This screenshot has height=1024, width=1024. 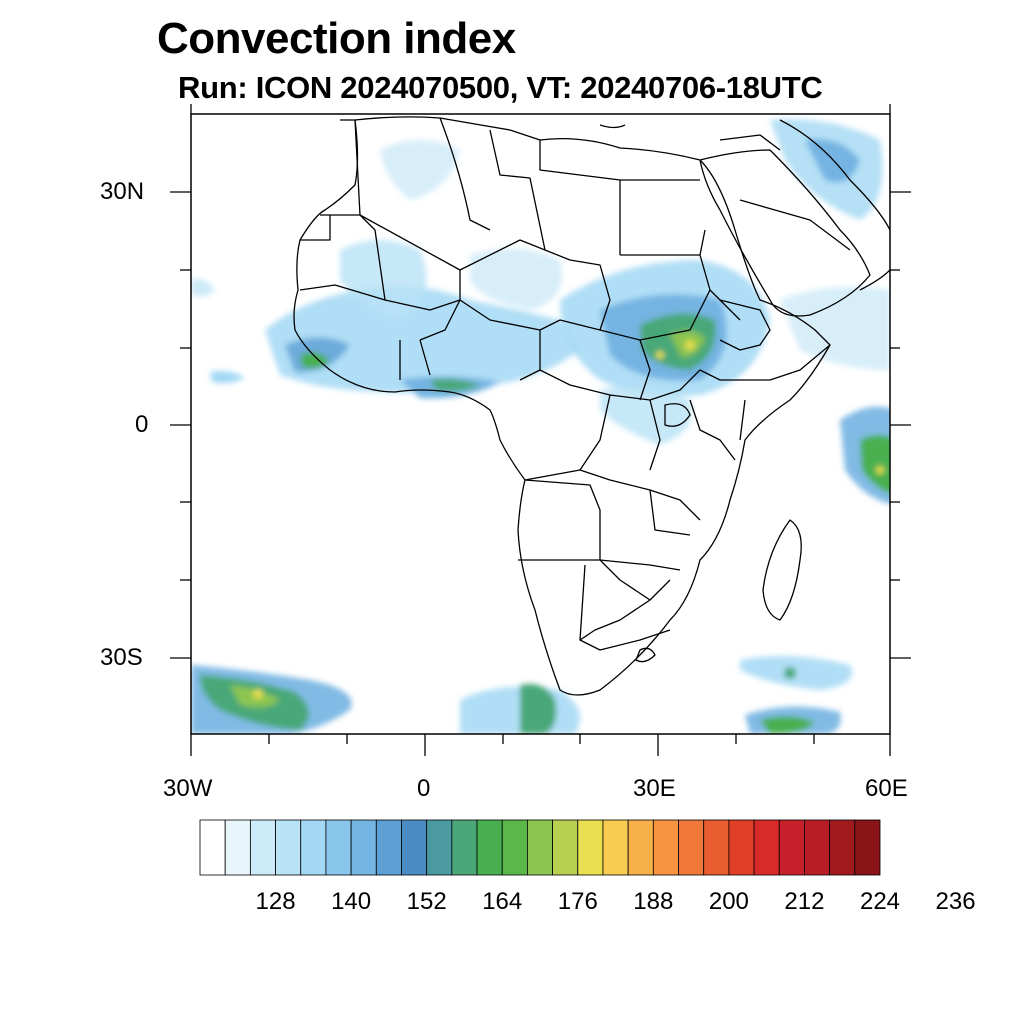 What do you see at coordinates (880, 901) in the screenshot?
I see `colorbar-tick-label: 224` at bounding box center [880, 901].